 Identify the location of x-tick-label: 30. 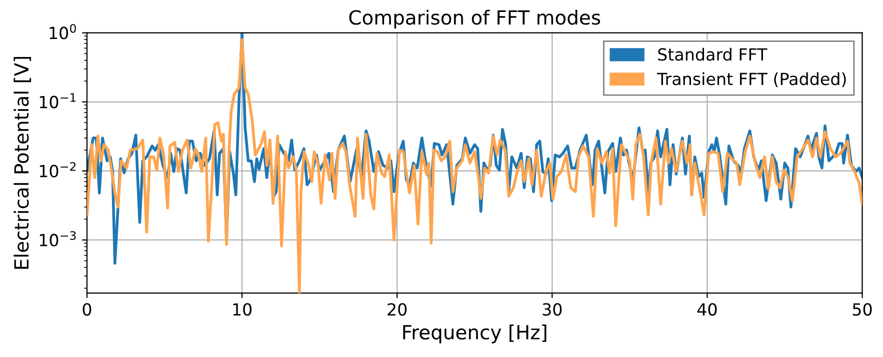
(552, 309).